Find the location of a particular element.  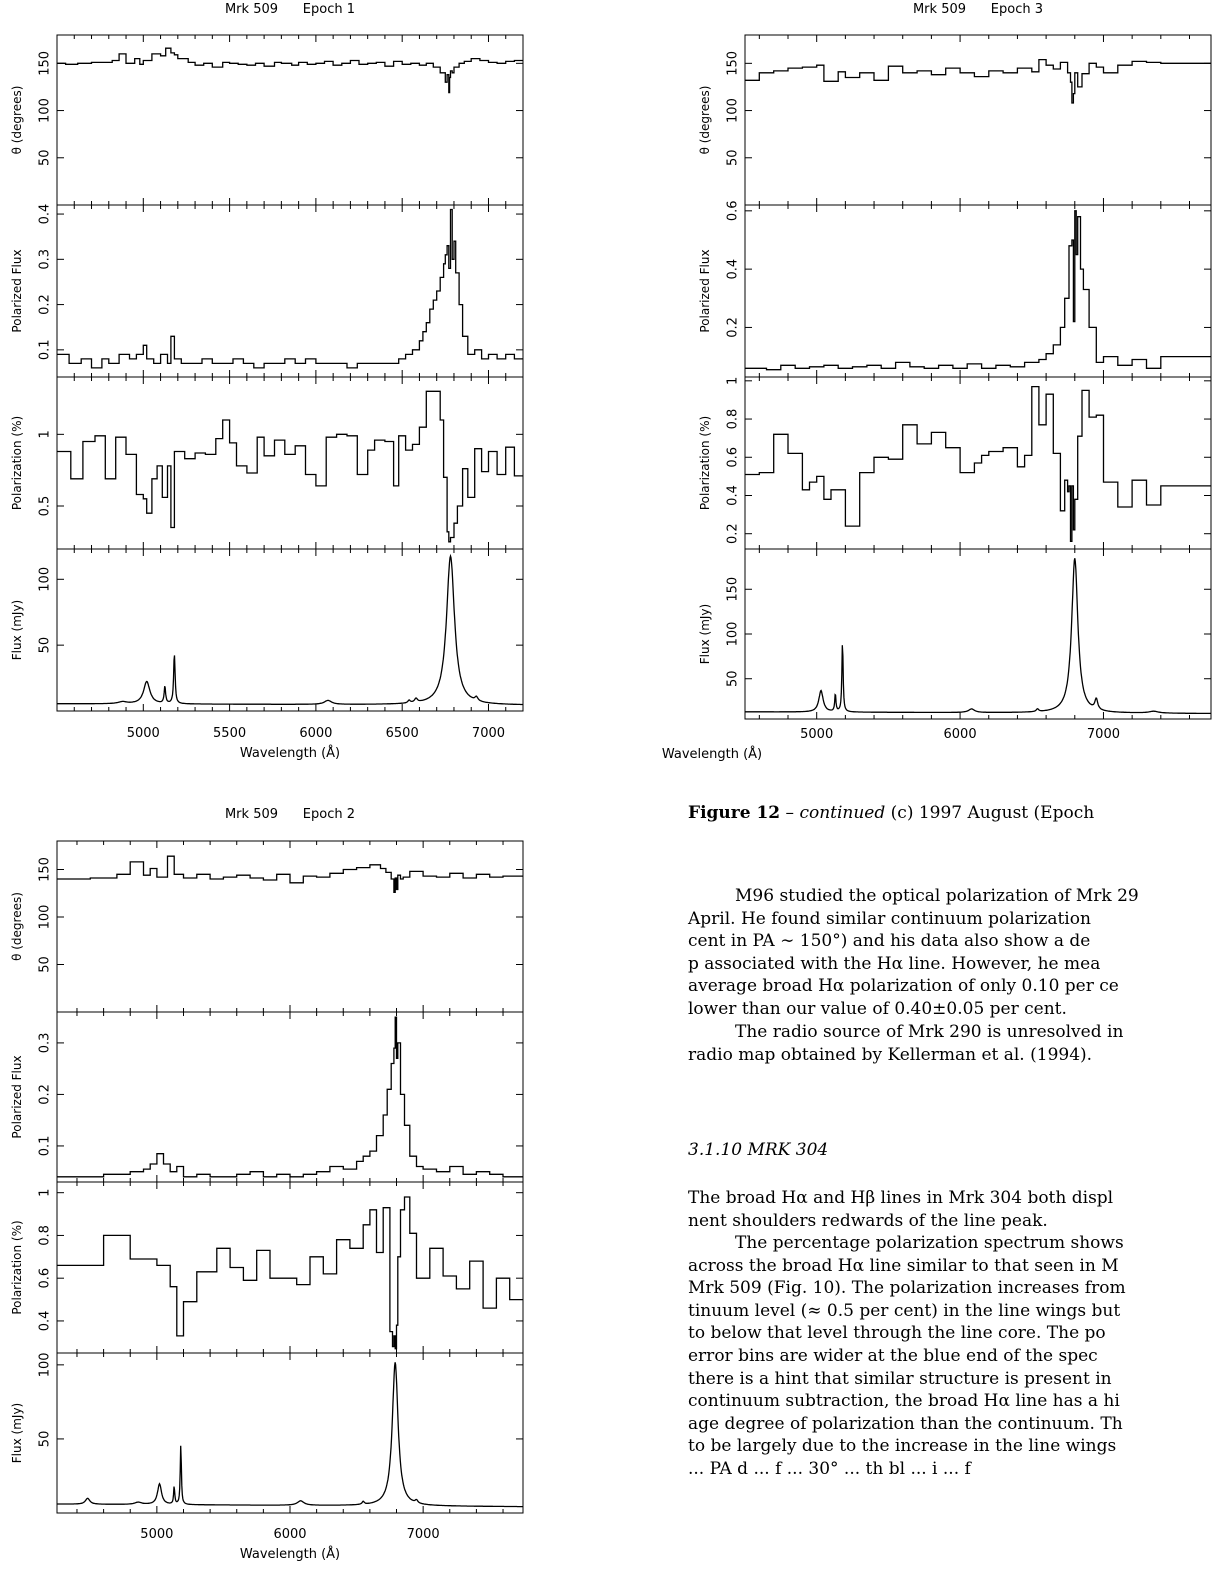

y-axis-label: Polarization (%) is located at coordinates (17, 1267).